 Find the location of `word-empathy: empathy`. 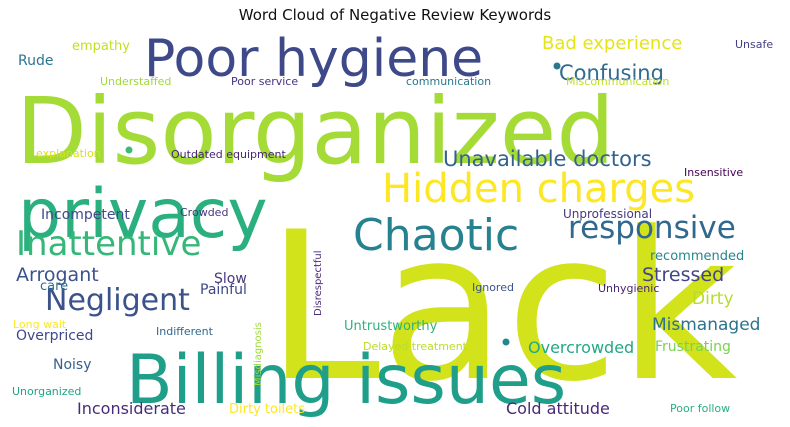

word-empathy: empathy is located at coordinates (101, 46).